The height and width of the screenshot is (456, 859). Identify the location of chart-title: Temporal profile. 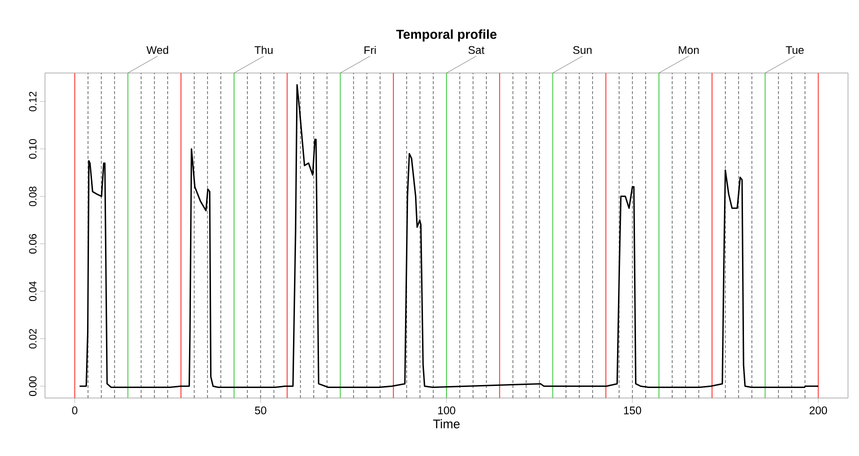
(446, 35).